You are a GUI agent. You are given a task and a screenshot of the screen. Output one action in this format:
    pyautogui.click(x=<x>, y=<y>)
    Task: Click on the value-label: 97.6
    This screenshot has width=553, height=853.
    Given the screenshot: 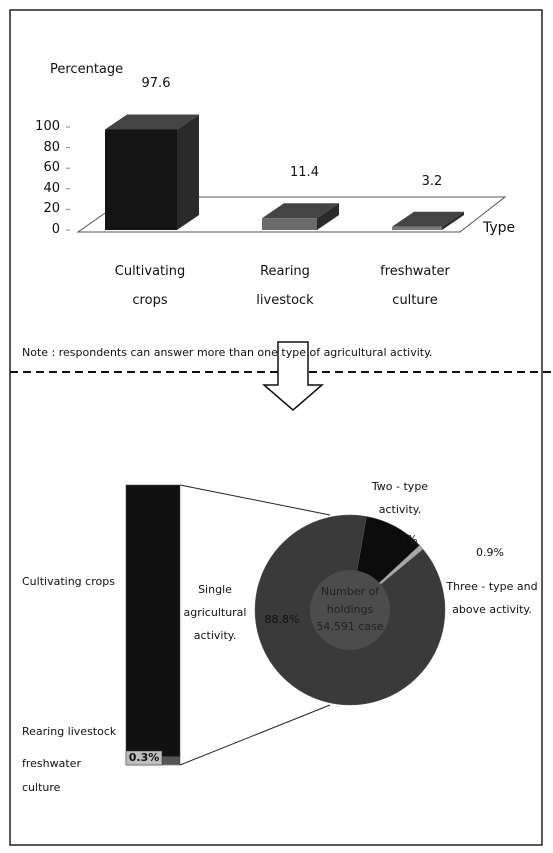 What is the action you would take?
    pyautogui.click(x=156, y=84)
    